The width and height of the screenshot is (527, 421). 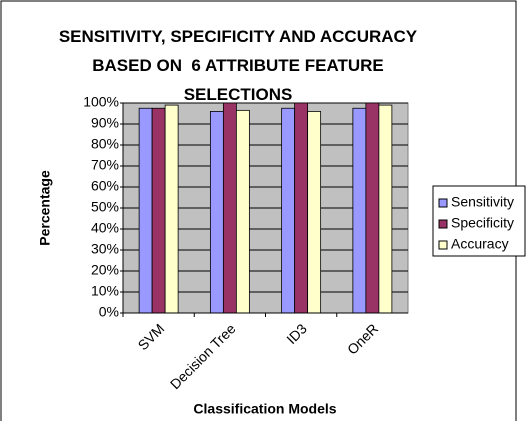 I want to click on y-tick-label: 50%, so click(x=105, y=207).